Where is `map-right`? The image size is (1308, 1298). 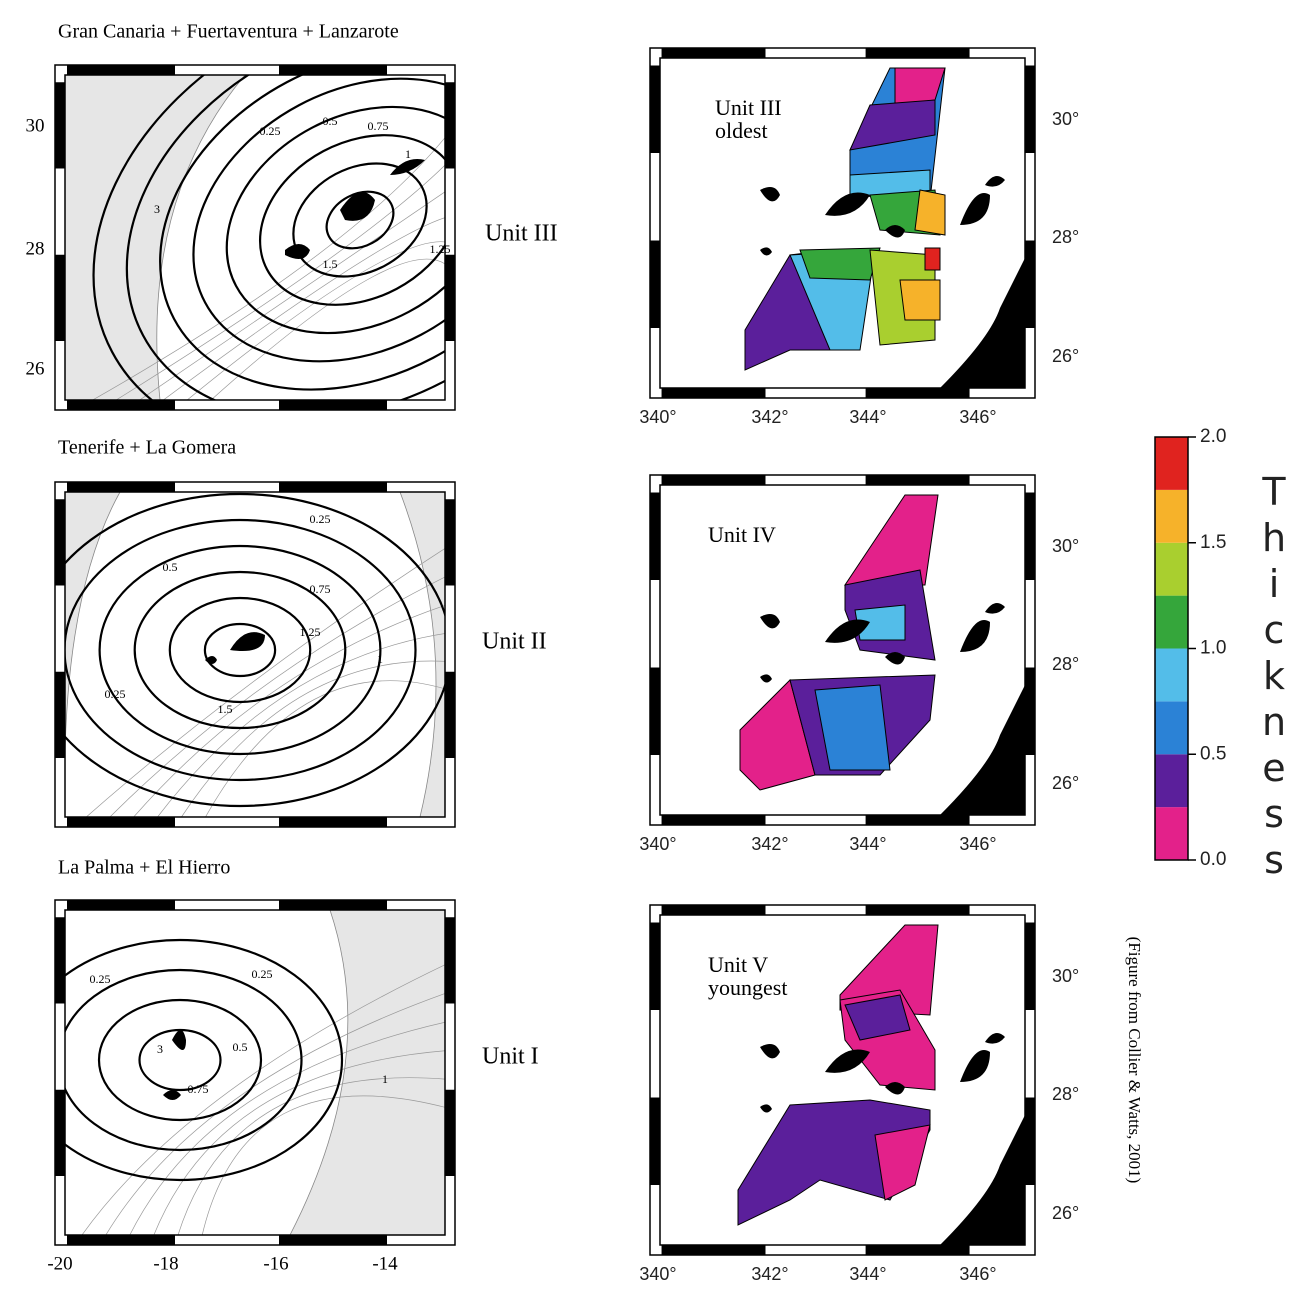 map-right is located at coordinates (881, 1084).